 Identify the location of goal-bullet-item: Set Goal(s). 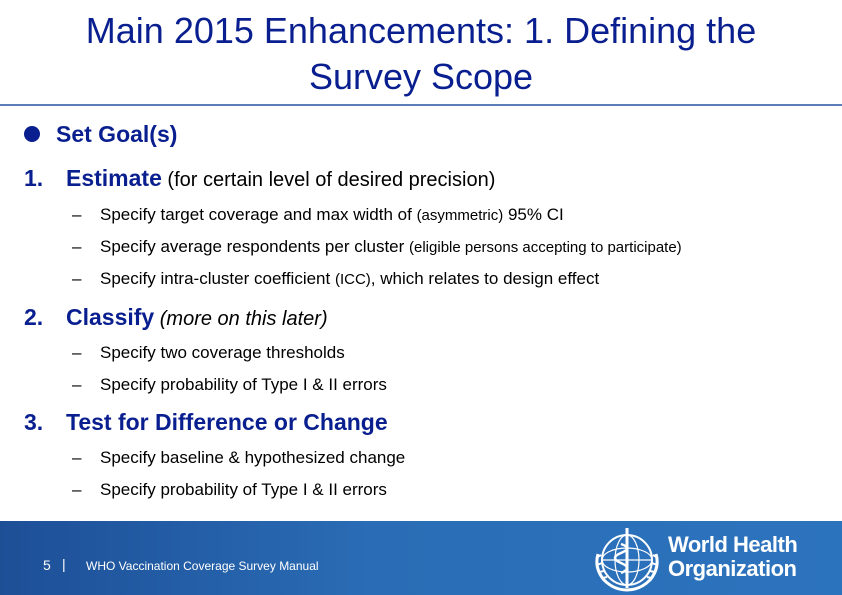
(100, 134).